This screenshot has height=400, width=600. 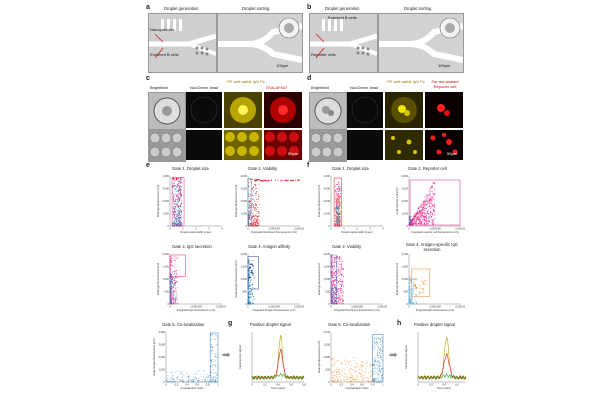 What do you see at coordinates (408, 226) in the screenshot?
I see `y-tick-label: 0` at bounding box center [408, 226].